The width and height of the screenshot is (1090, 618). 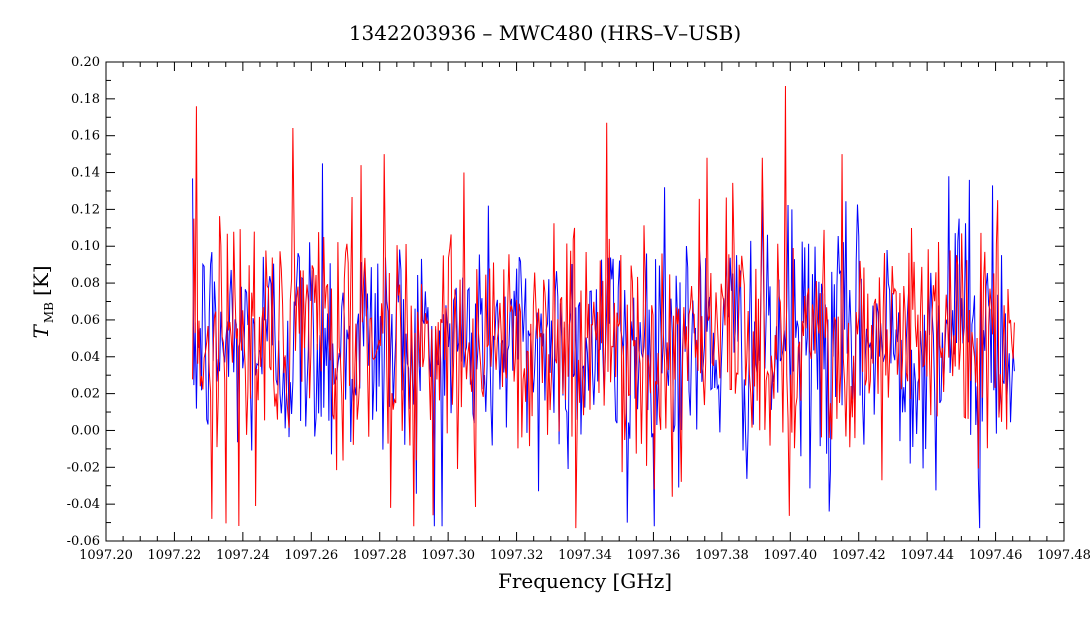 I want to click on x-tick-label: 1097.32, so click(x=517, y=555).